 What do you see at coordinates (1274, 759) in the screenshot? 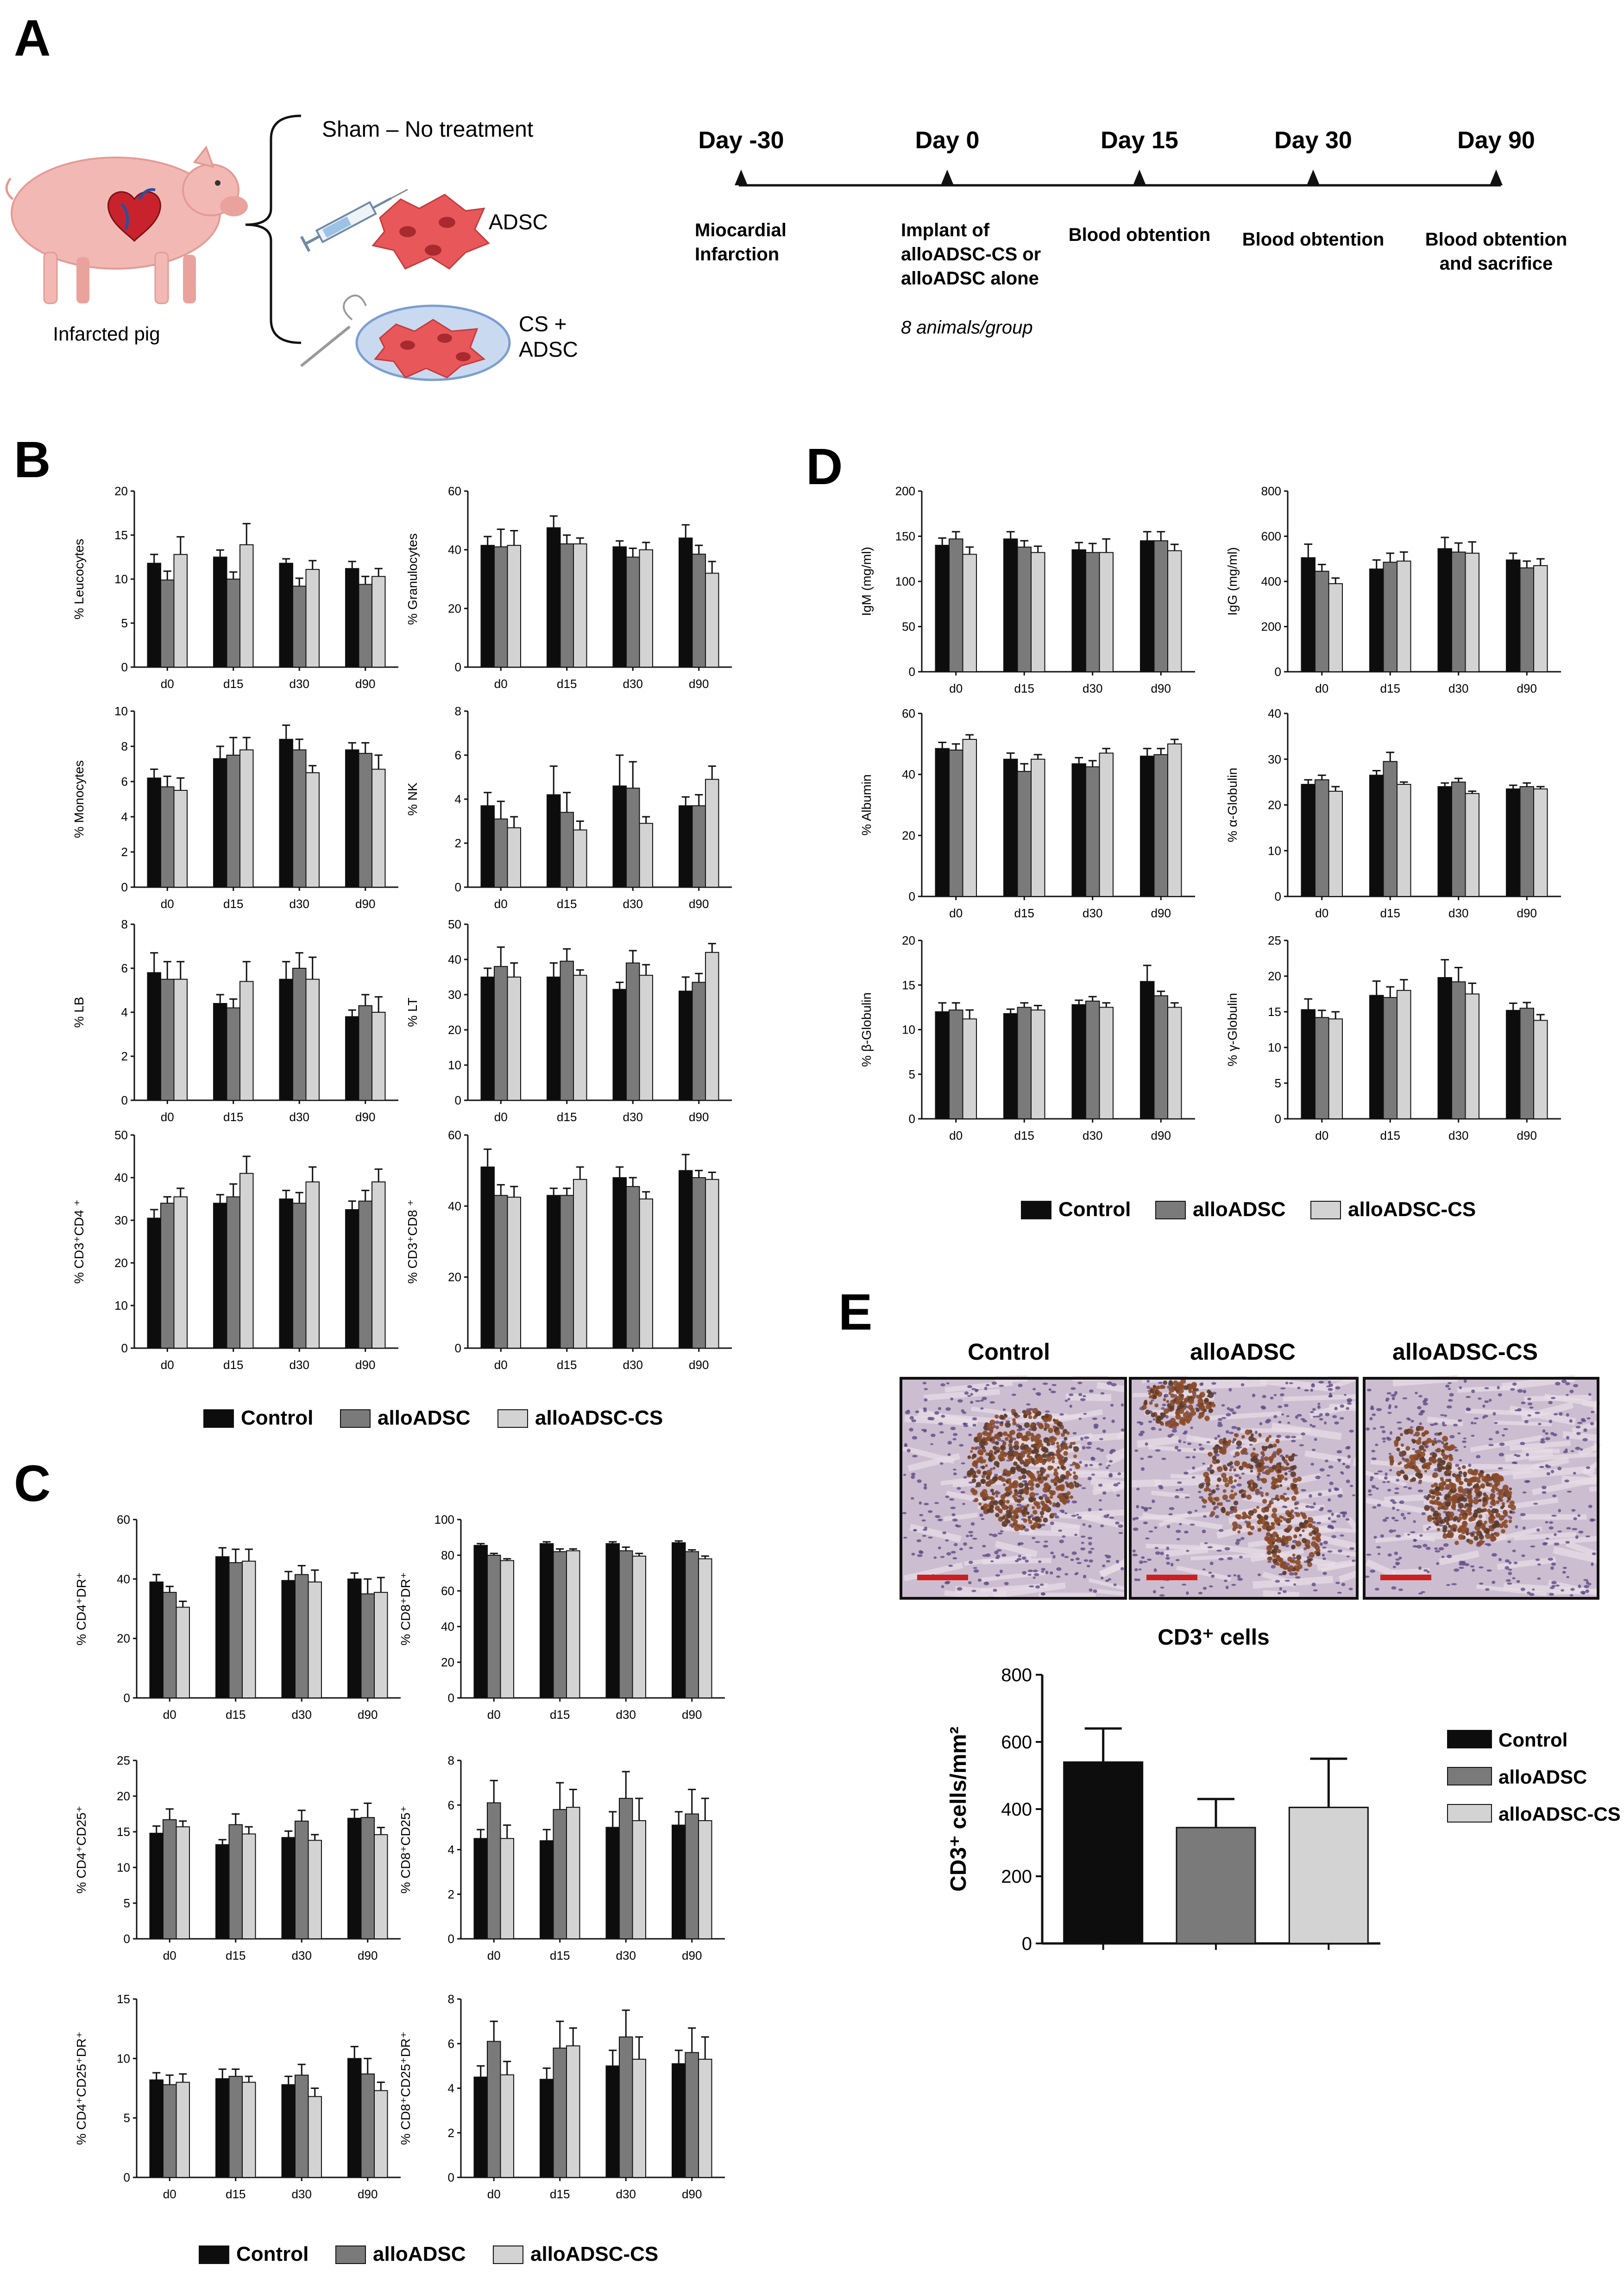
I see `y-tick-label: 30` at bounding box center [1274, 759].